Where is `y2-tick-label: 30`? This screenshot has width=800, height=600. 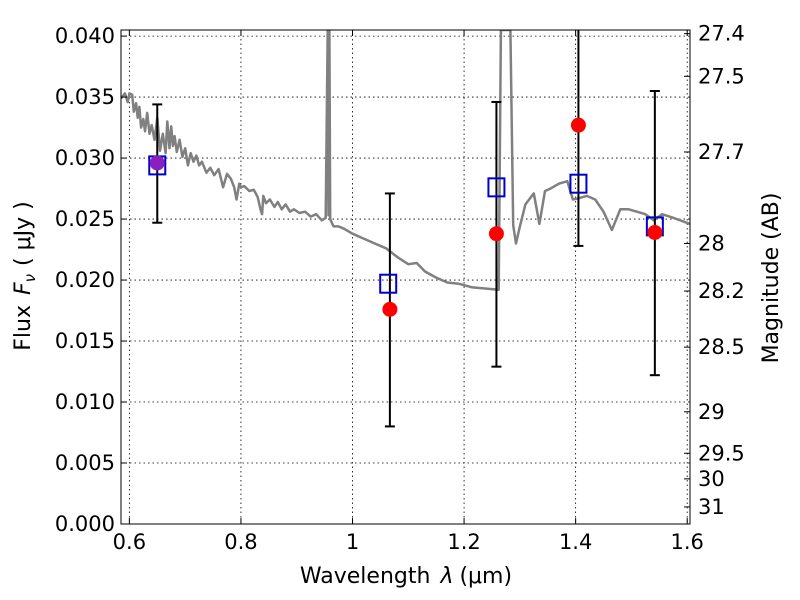
y2-tick-label: 30 is located at coordinates (711, 479).